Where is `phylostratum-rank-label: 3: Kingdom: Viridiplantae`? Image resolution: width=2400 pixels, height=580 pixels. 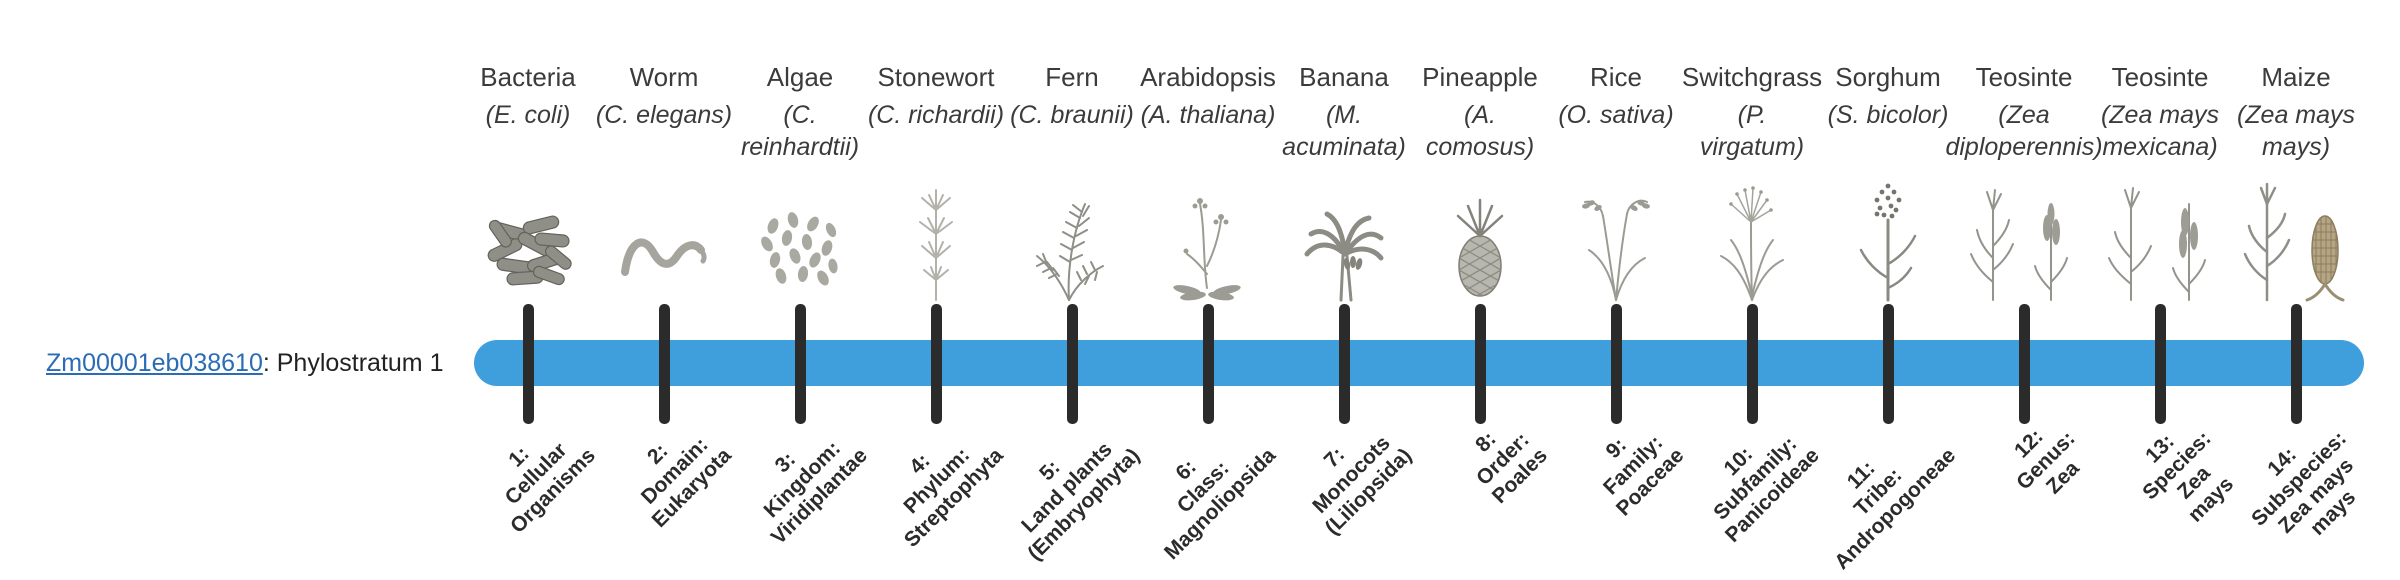
phylostratum-rank-label: 3: Kingdom: Viridiplantae is located at coordinates (816, 493).